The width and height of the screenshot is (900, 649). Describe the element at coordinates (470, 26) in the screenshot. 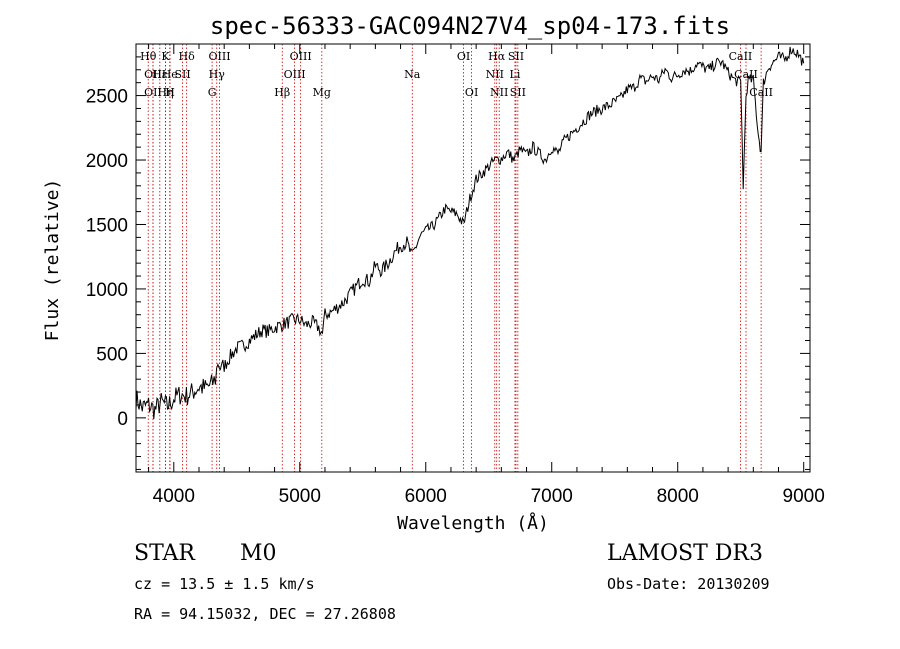

I see `chart-title: spec-56333-GAC094N27V4_sp04-173.fits` at that location.